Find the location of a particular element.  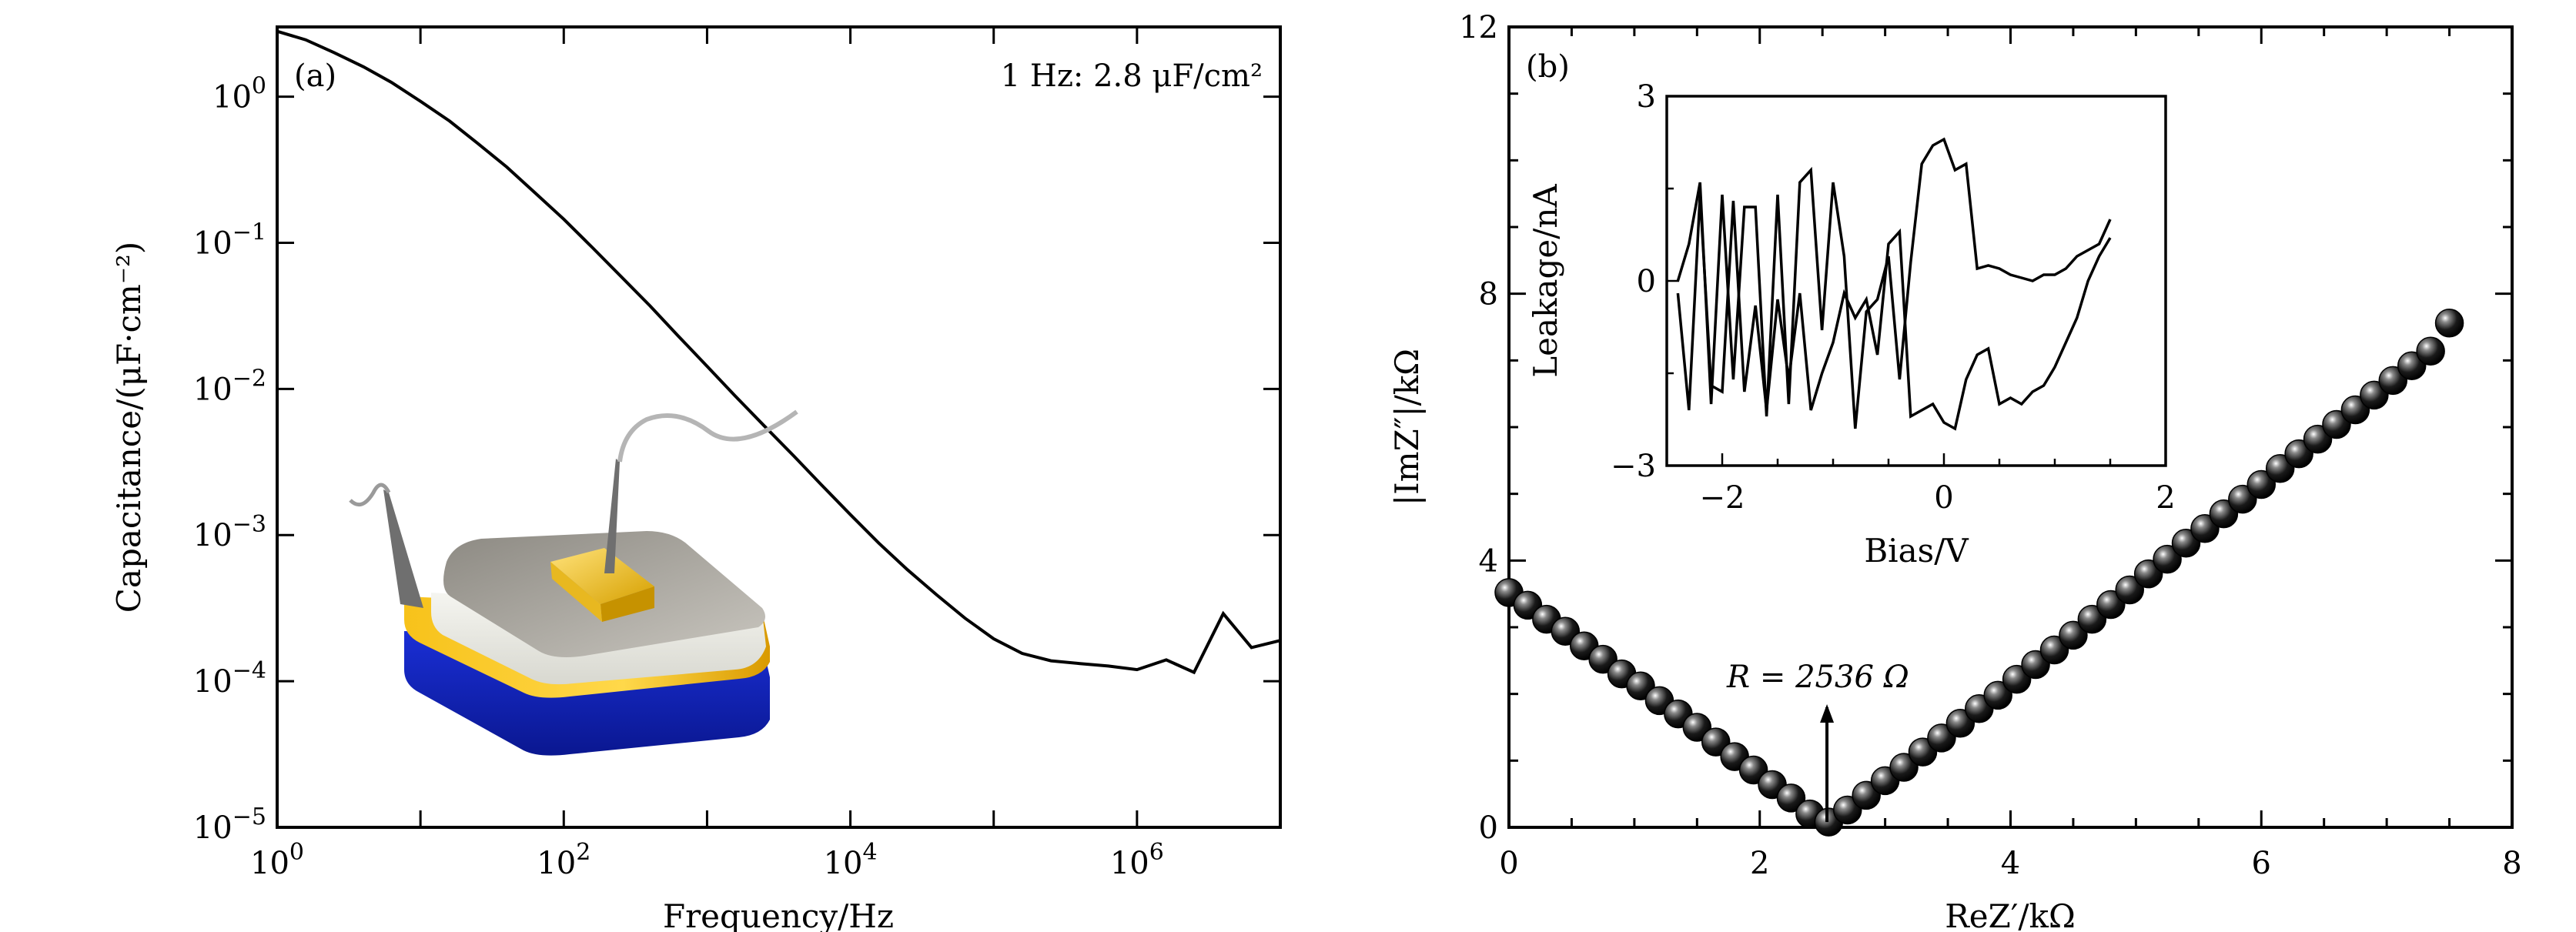

y-tick-label: 10⁻³ is located at coordinates (229, 532).